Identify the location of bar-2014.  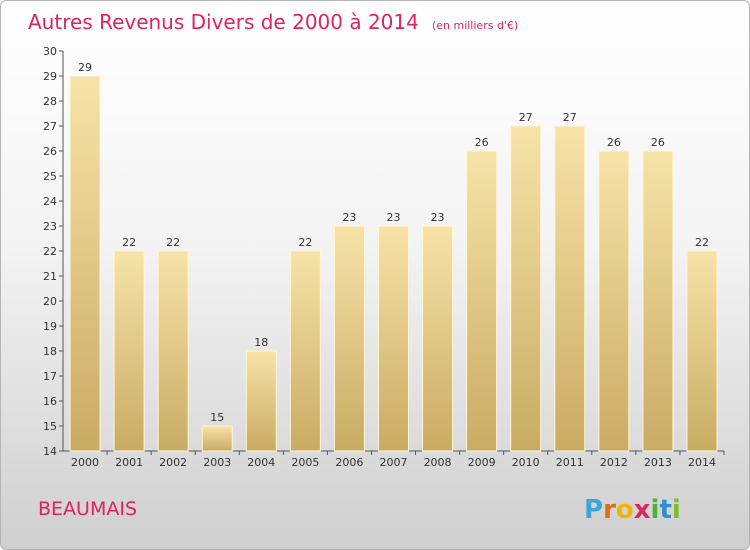
(702, 351).